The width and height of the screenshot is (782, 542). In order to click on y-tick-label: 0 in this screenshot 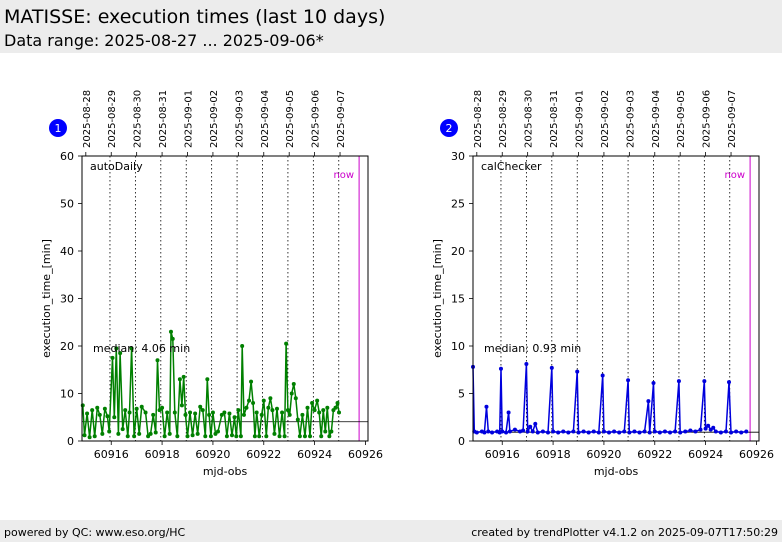, I will do `click(70, 441)`.